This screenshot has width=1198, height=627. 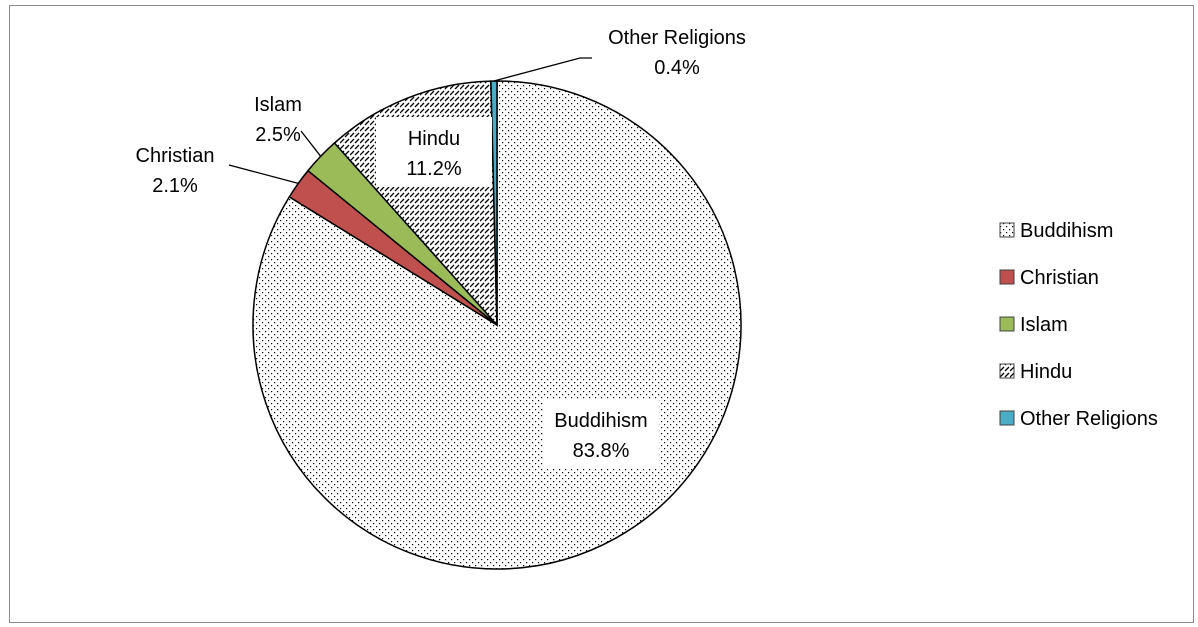 I want to click on legend-label: Hindu, so click(x=1046, y=372).